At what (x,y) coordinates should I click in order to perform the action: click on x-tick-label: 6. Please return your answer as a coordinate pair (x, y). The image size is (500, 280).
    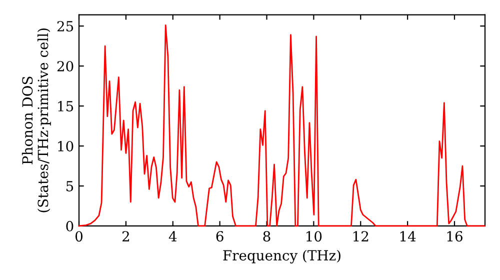
    Looking at the image, I should click on (220, 236).